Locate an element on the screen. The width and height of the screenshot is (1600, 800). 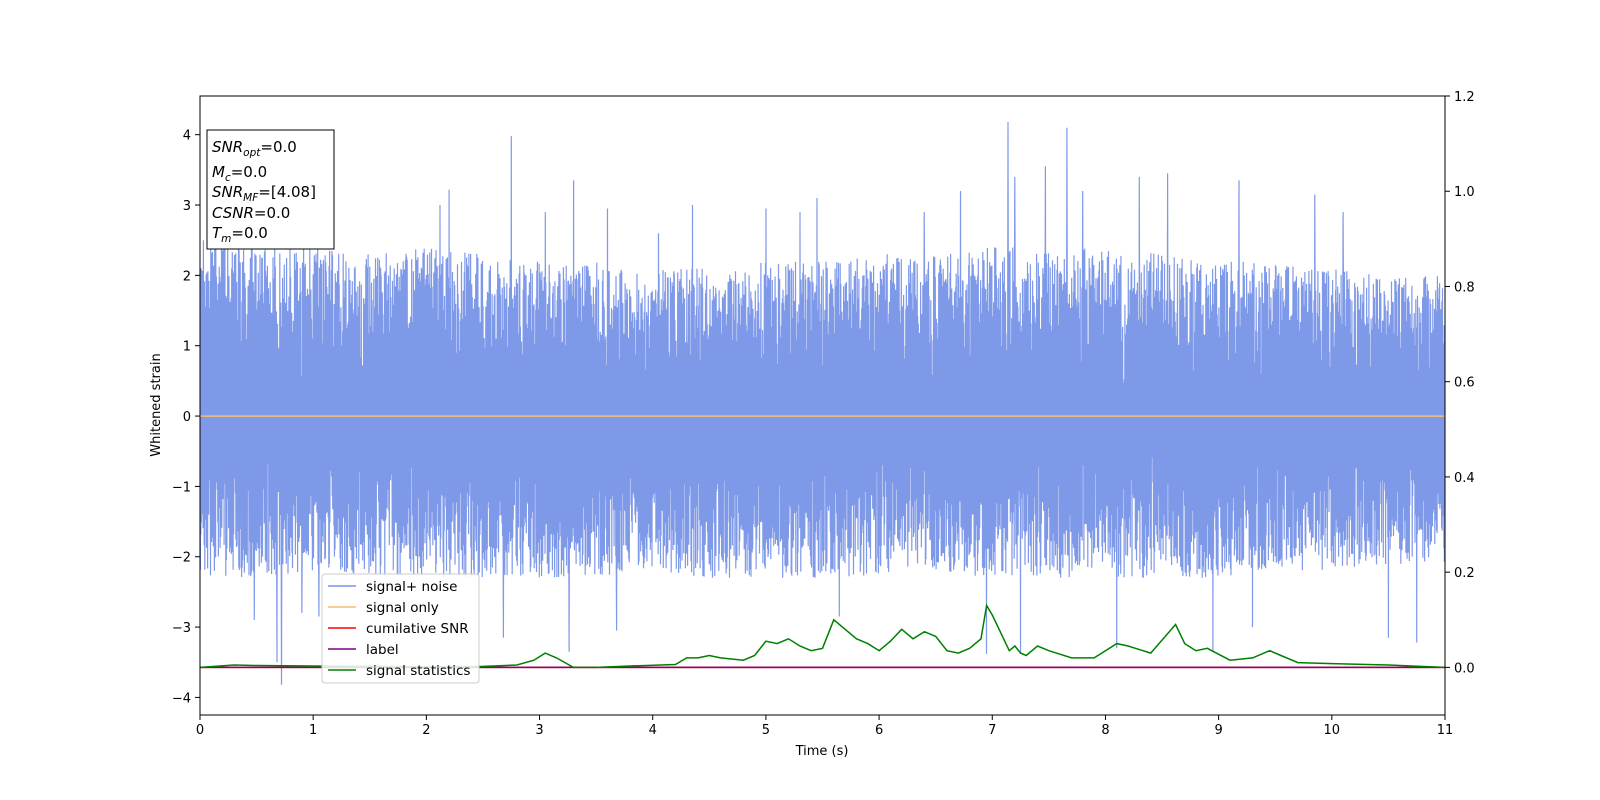
y-tick-label: 3 is located at coordinates (187, 206).